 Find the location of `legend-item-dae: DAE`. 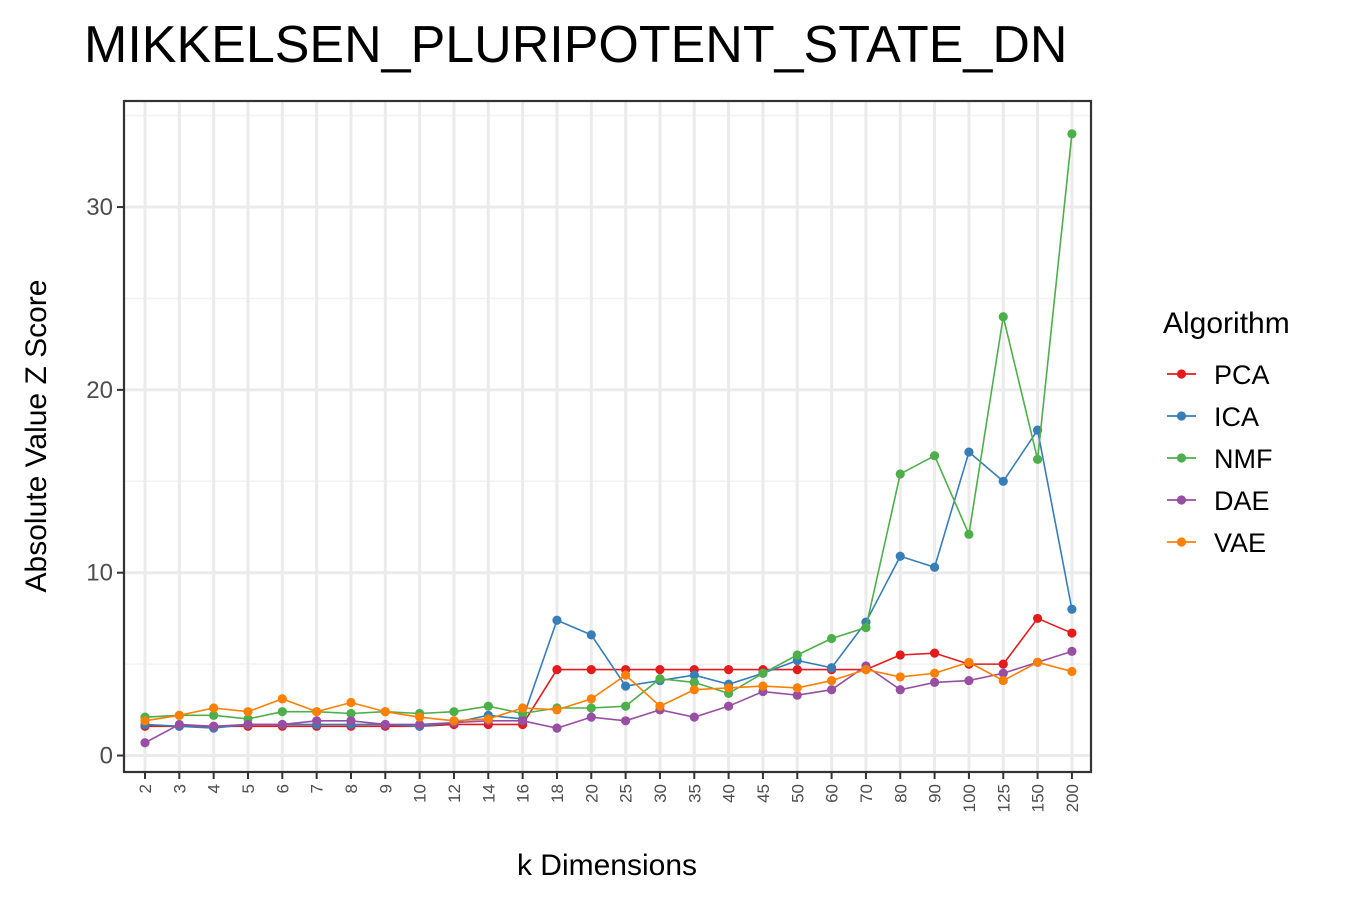

legend-item-dae: DAE is located at coordinates (1218, 501).